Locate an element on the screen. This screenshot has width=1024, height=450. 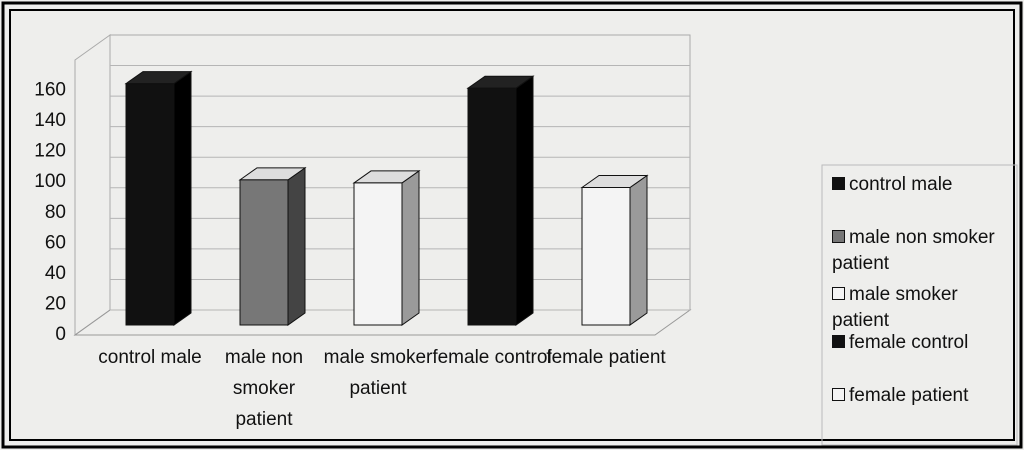
y-tick-label: 20 is located at coordinates (55, 303).